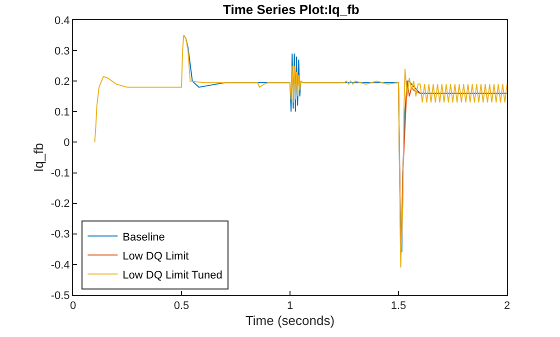  Describe the element at coordinates (290, 320) in the screenshot. I see `x-axis-title: Time (seconds)` at that location.